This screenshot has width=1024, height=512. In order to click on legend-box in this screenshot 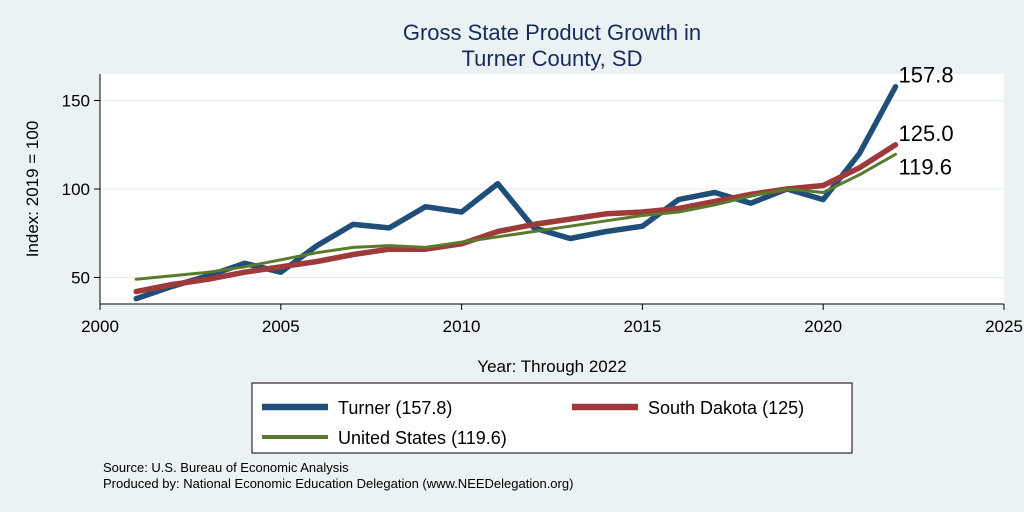, I will do `click(552, 418)`.